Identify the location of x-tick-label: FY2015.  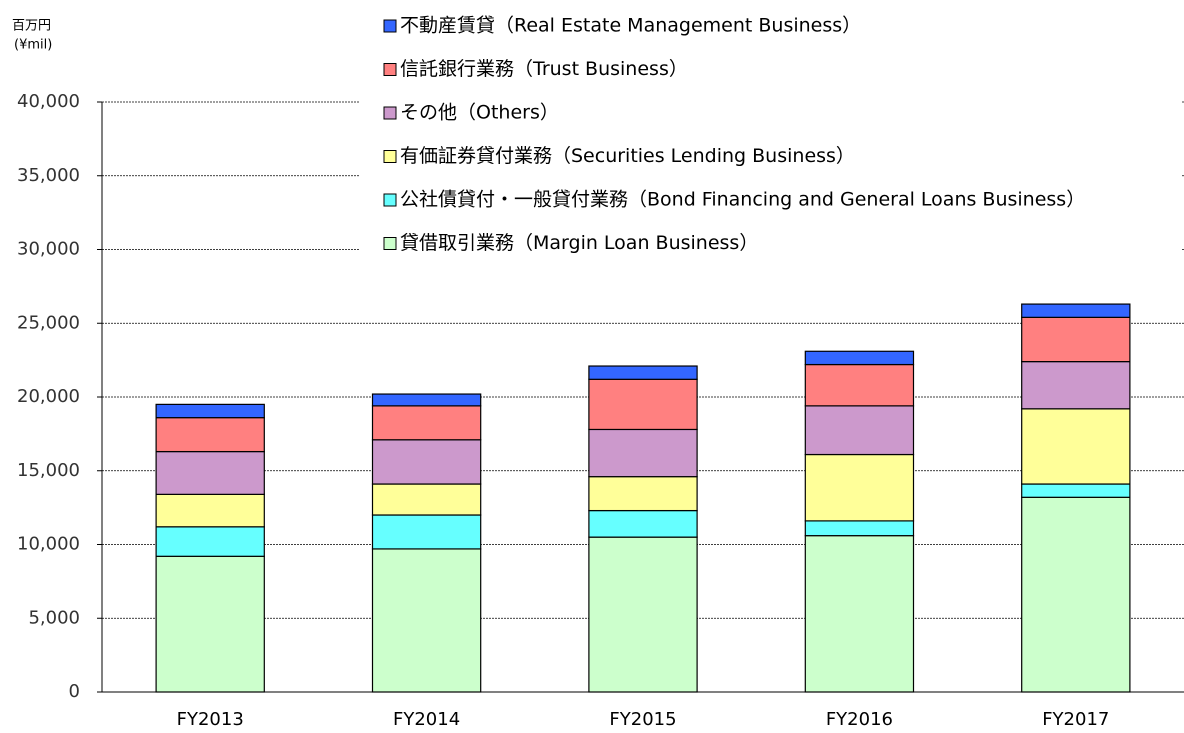
(642, 719).